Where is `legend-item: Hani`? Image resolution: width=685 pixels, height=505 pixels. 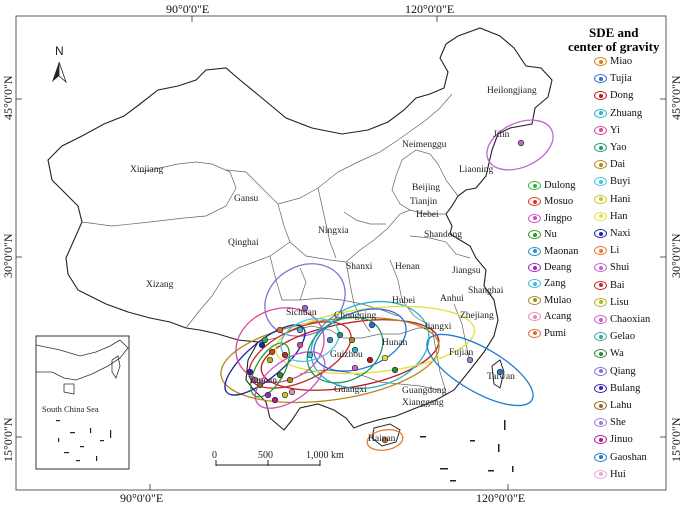
legend-item: Hani is located at coordinates (612, 199).